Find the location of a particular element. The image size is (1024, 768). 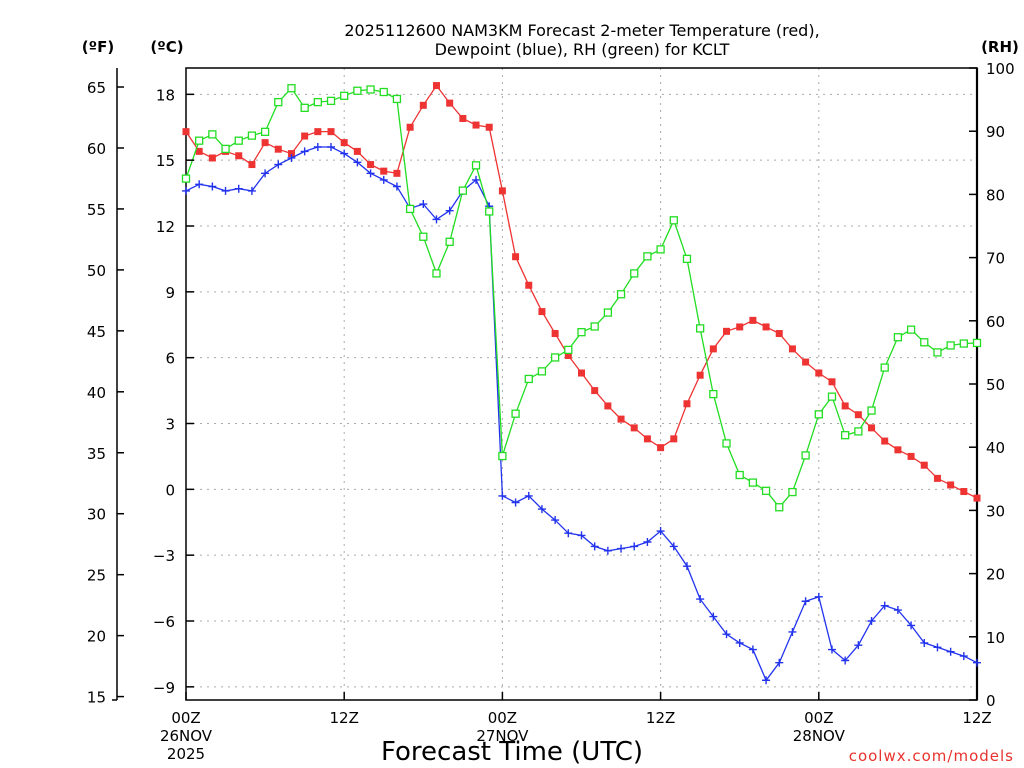

fahrenheit-tick-label: 25 is located at coordinates (96, 576).